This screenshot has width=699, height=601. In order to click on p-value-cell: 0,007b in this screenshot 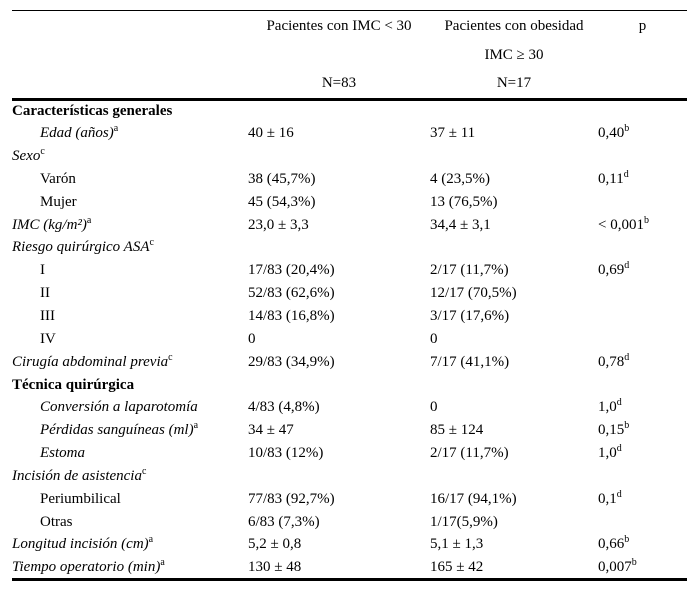, I will do `click(642, 567)`.